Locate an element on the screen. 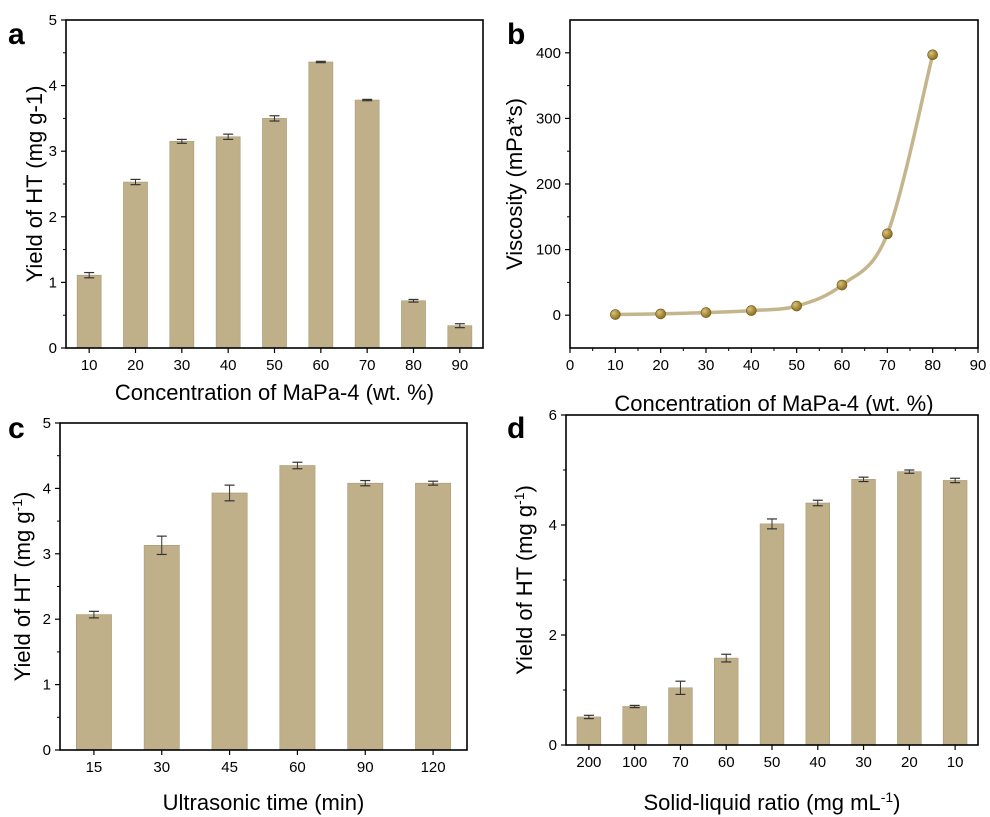 Image resolution: width=990 pixels, height=817 pixels. panel-letter: a is located at coordinates (16, 34).